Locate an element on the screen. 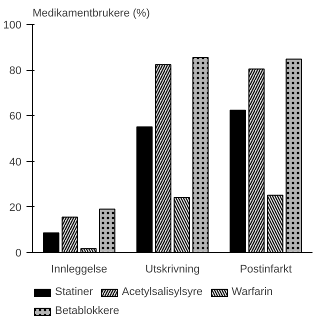 This screenshot has width=320, height=320. legend-label: Statiner is located at coordinates (74, 292).